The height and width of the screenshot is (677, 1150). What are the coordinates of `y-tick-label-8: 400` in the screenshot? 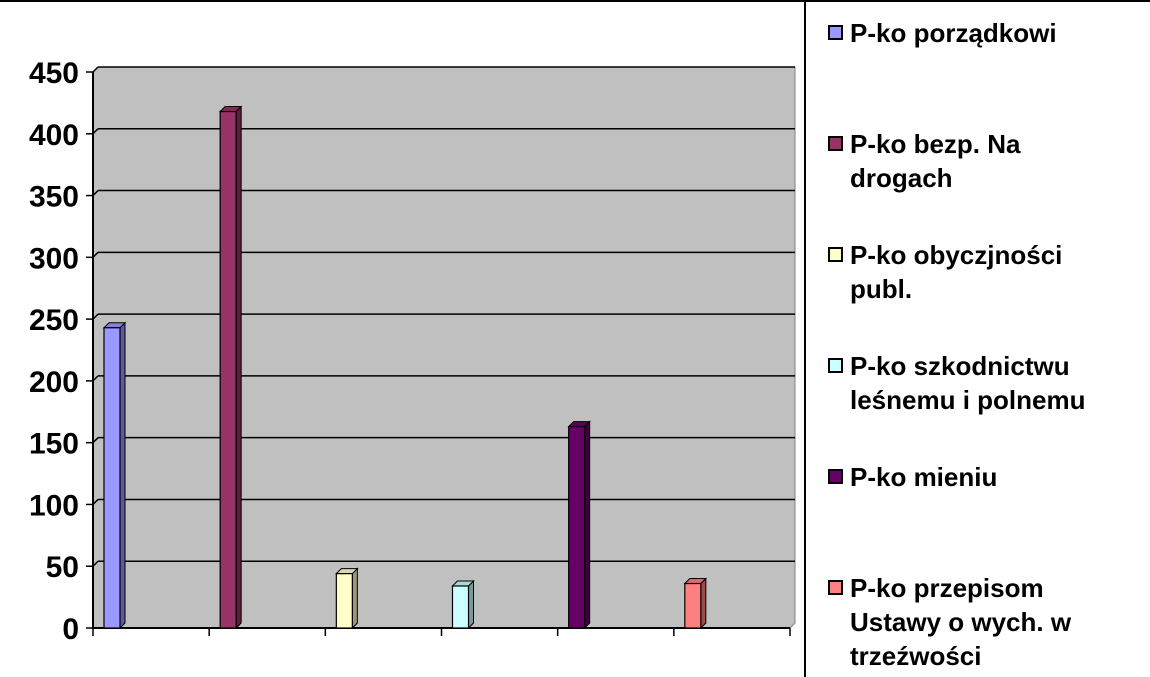 It's located at (54, 135).